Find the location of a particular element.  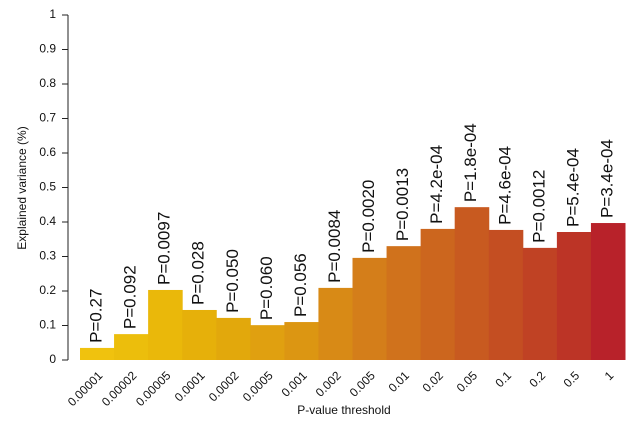

x-tick-label: 0.1 is located at coordinates (503, 379).